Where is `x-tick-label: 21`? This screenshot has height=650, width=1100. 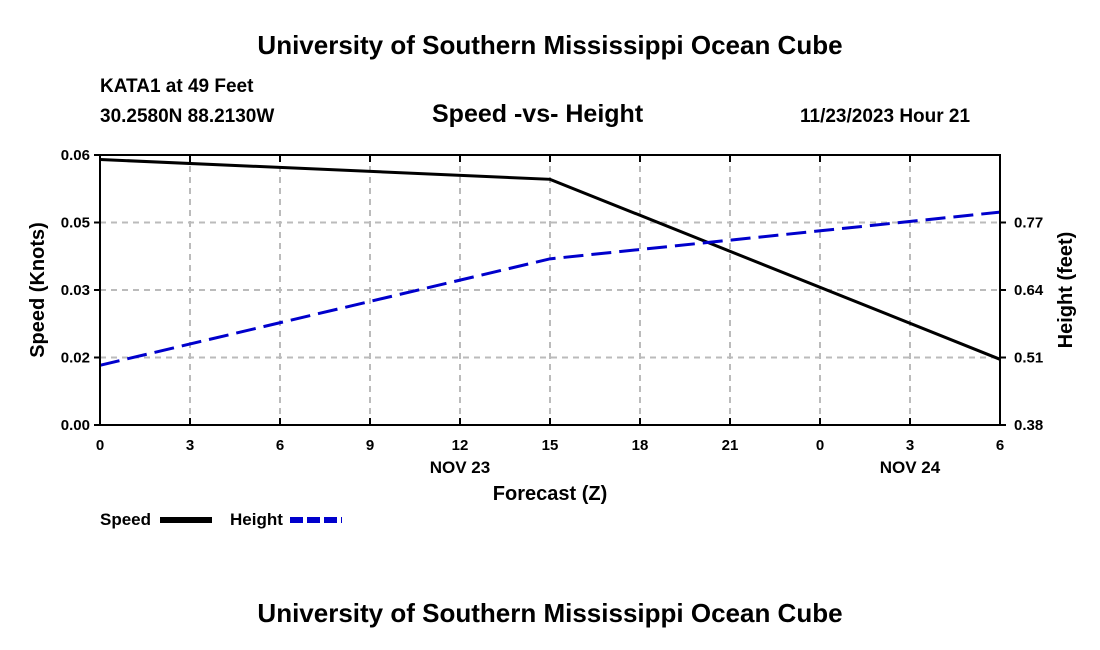
x-tick-label: 21 is located at coordinates (730, 445).